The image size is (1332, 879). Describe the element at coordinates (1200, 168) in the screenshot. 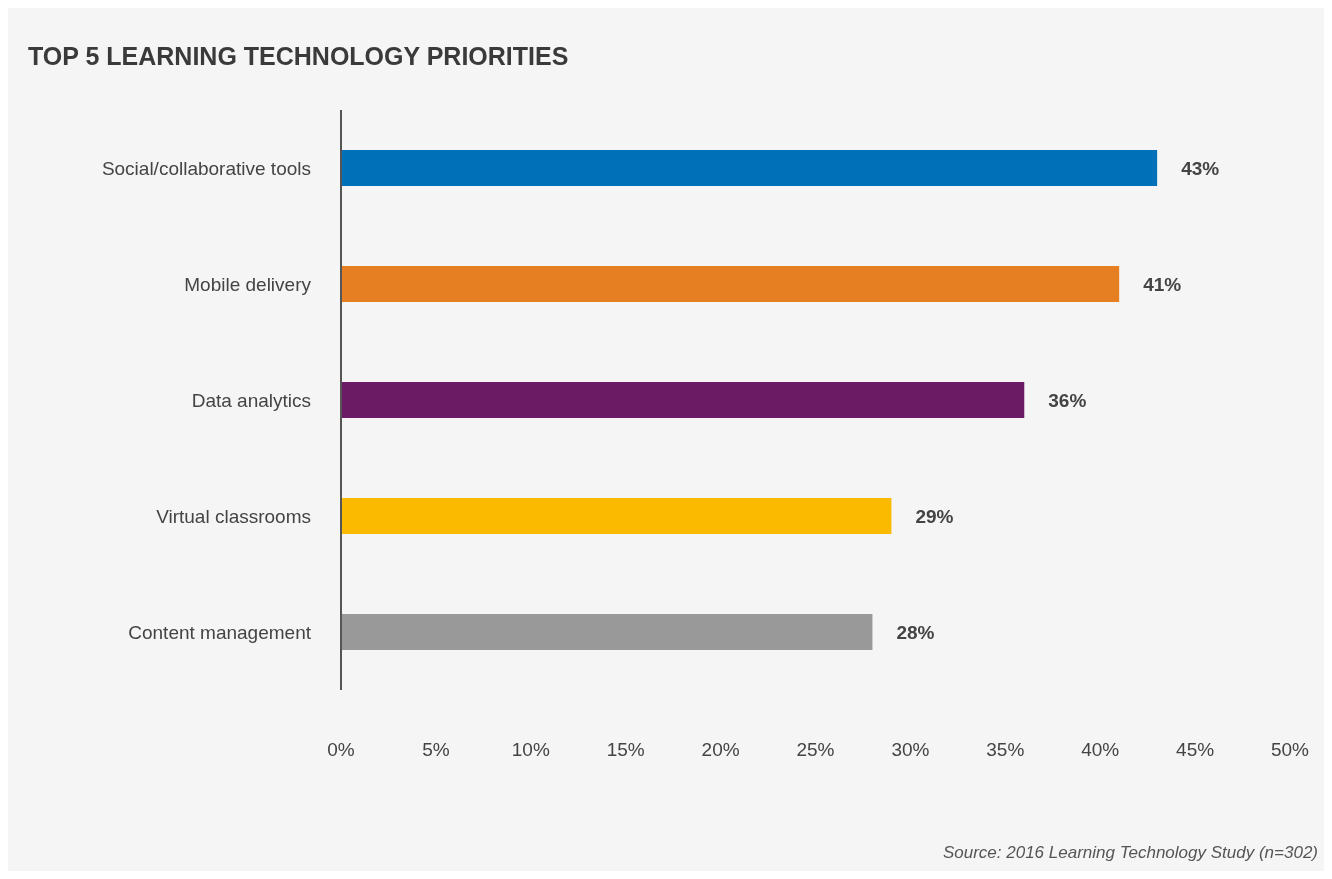

I see `data-label: 43%` at that location.